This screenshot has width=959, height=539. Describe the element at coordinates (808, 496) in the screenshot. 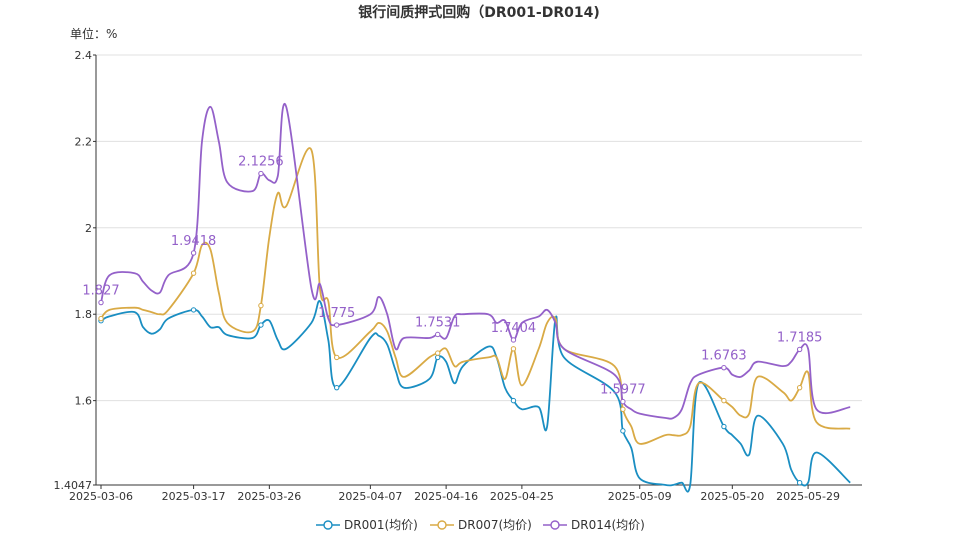

I see `x-tick-label: 2025-05-29` at that location.